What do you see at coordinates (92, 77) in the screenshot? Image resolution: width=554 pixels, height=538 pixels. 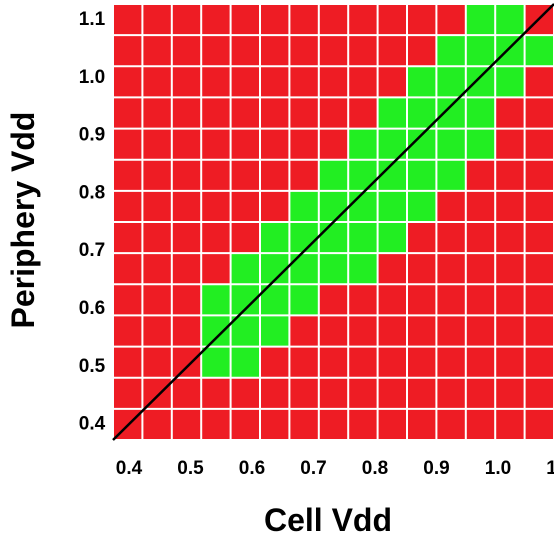 I see `y-tick-label: 1.0` at bounding box center [92, 77].